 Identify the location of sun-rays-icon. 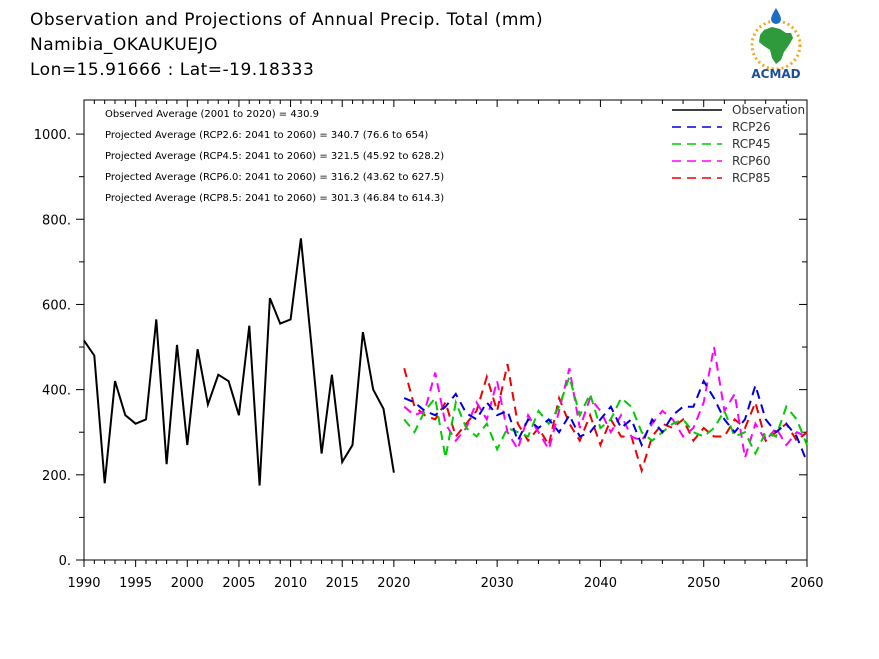
(776, 45).